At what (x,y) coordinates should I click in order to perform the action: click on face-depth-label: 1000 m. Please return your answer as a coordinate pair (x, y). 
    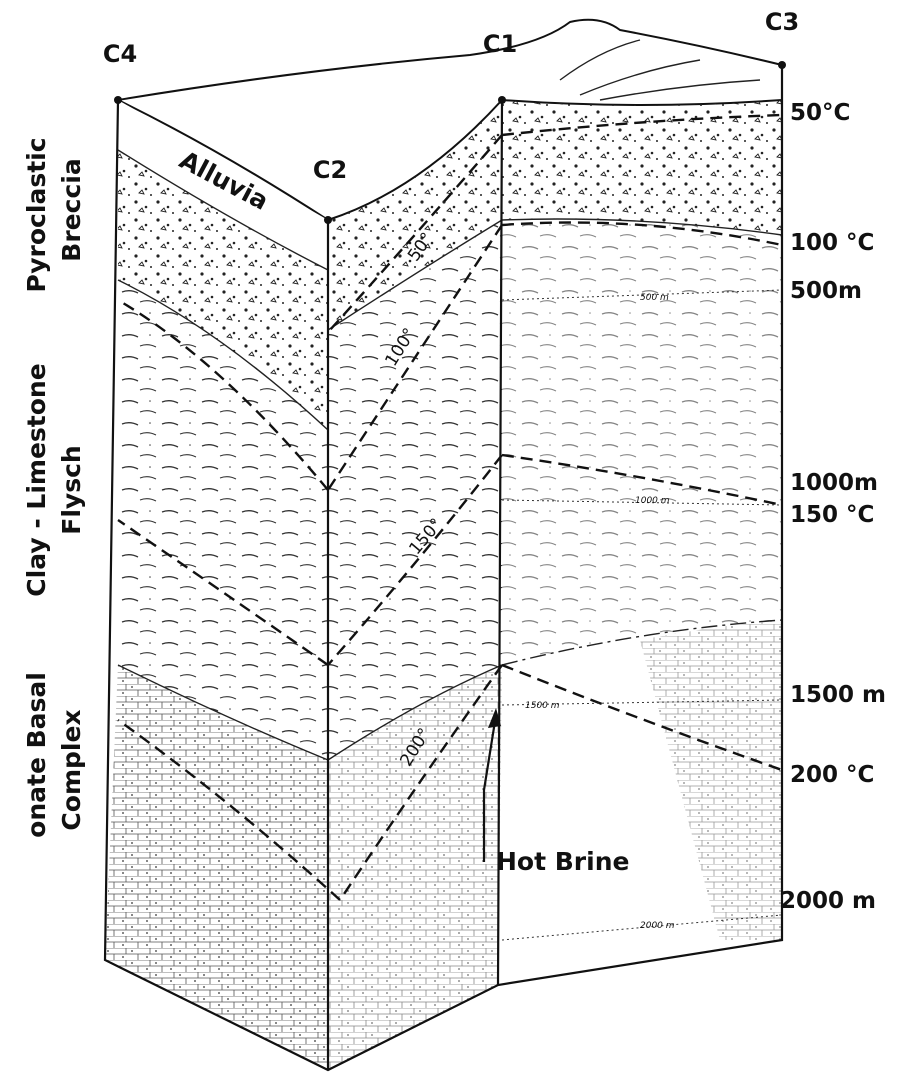
    Looking at the image, I should click on (652, 501).